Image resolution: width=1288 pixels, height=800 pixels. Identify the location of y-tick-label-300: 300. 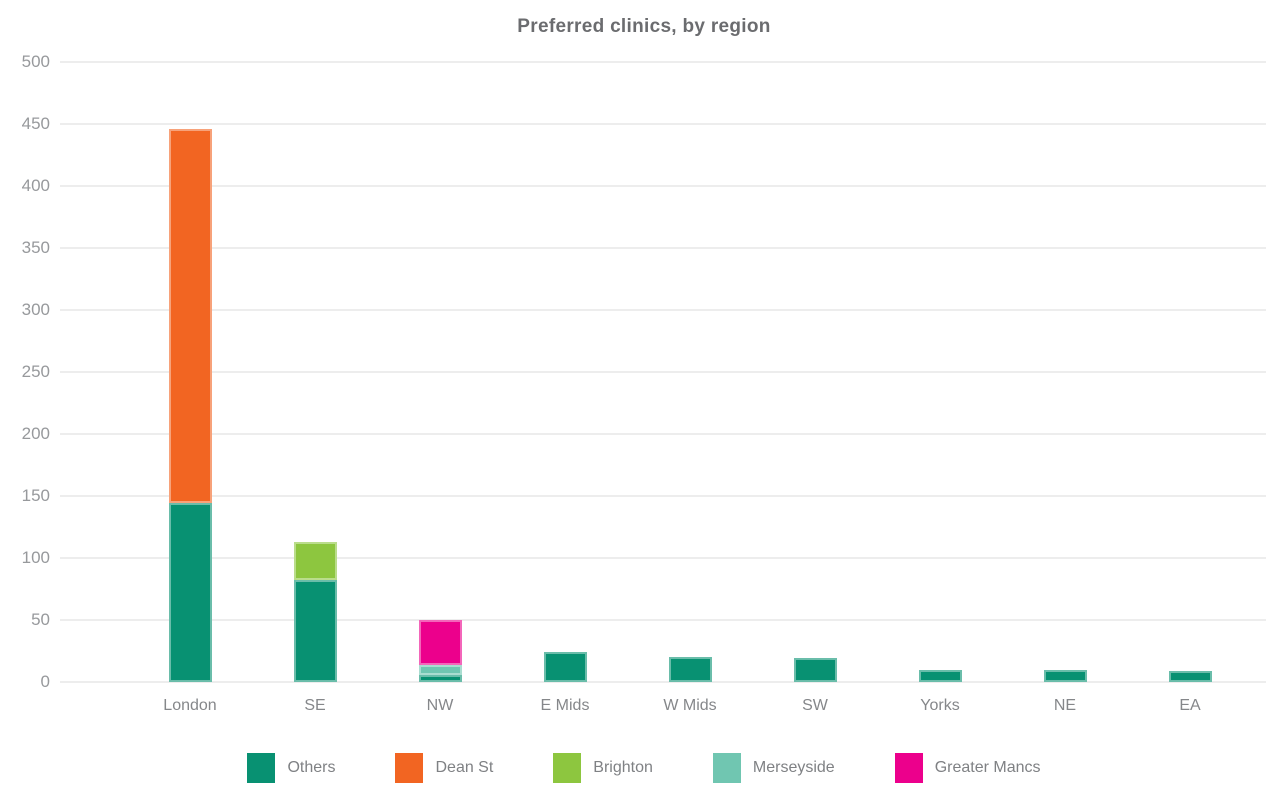
(35, 309).